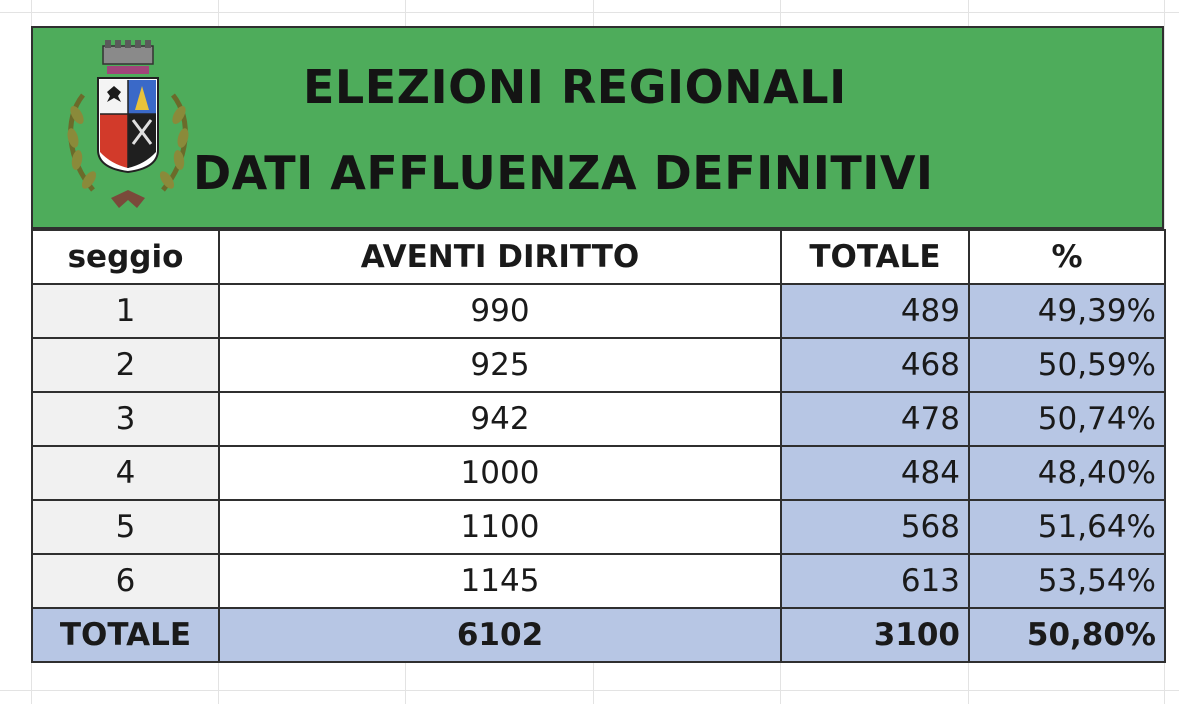 This screenshot has width=1179, height=704. What do you see at coordinates (125, 419) in the screenshot?
I see `cell-seggio: 3` at bounding box center [125, 419].